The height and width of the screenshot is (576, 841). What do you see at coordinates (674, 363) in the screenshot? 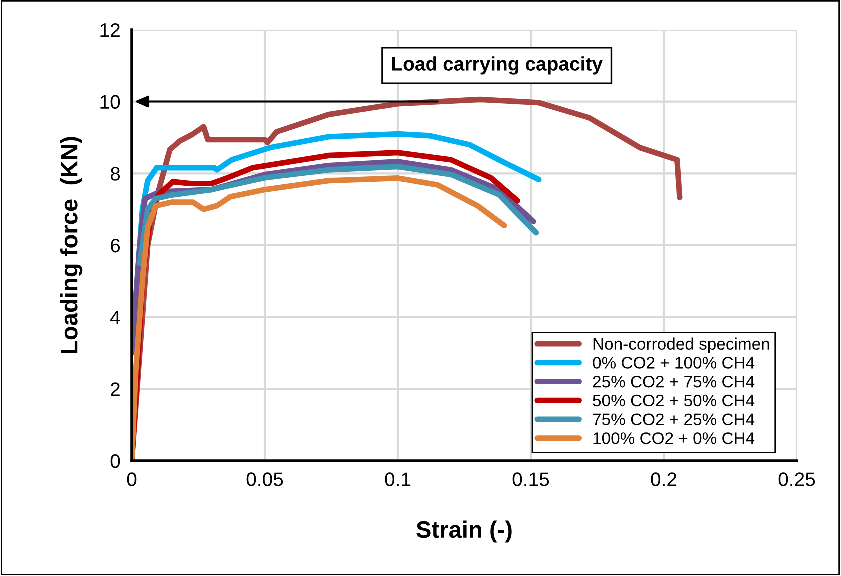
I see `legend-label: 0% CO2 + 100% CH4` at bounding box center [674, 363].